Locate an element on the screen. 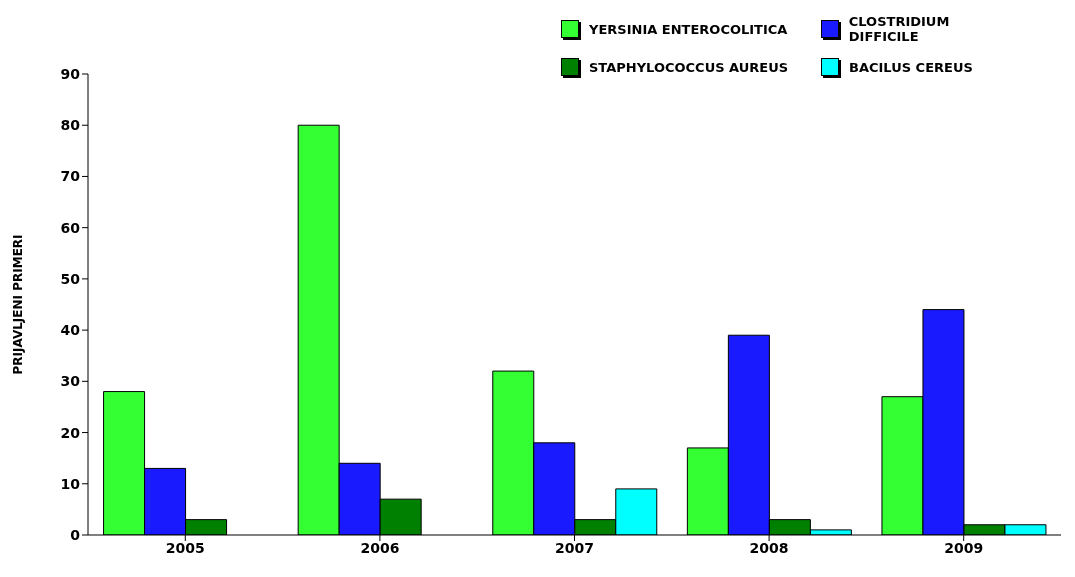 The width and height of the screenshot is (1075, 577). y-tick-label: 70 is located at coordinates (70, 176).